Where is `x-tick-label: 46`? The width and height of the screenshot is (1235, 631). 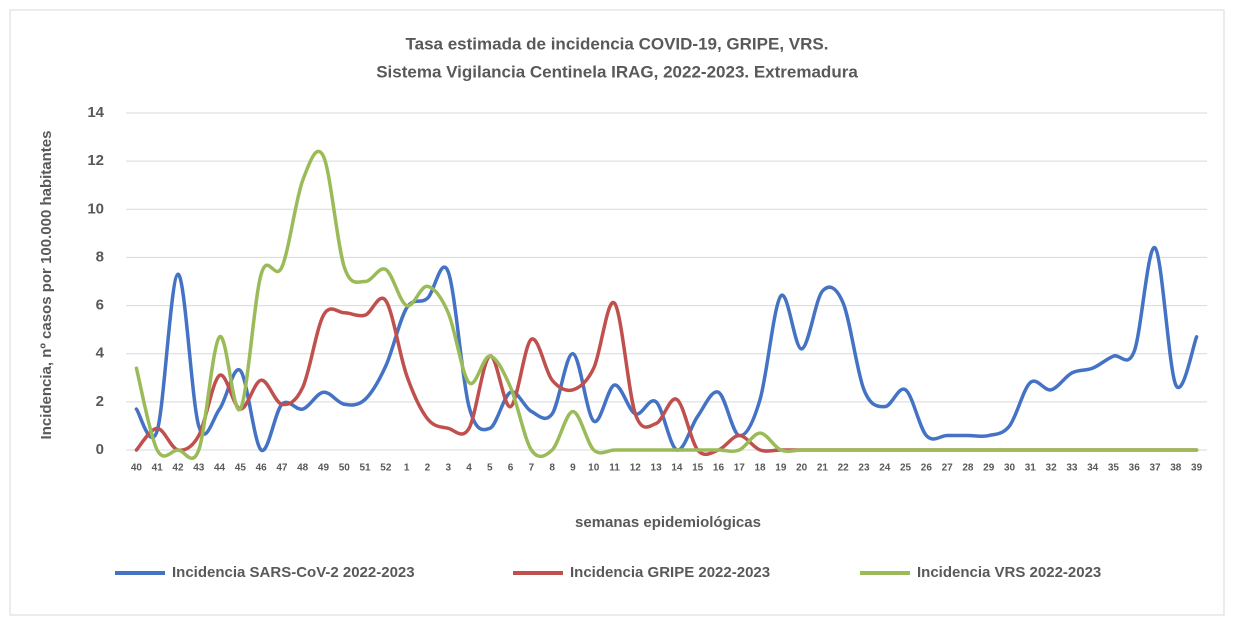 x-tick-label: 46 is located at coordinates (262, 468).